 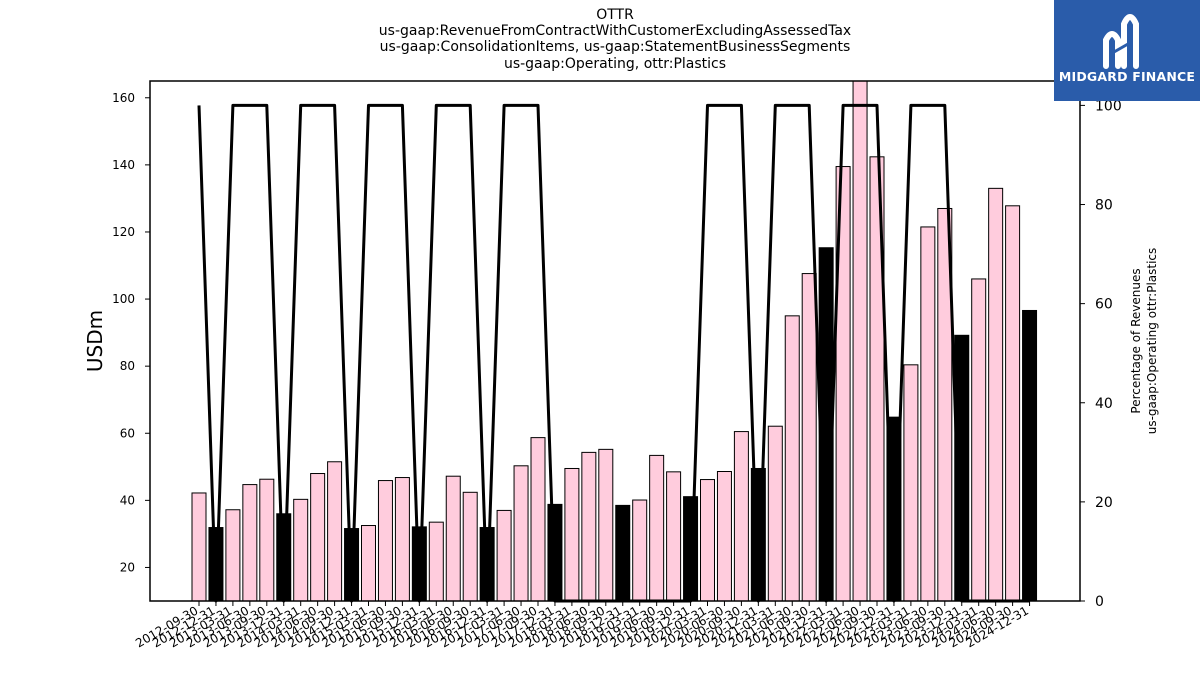 I want to click on y2-tick-label: 40, so click(x=1104, y=404).